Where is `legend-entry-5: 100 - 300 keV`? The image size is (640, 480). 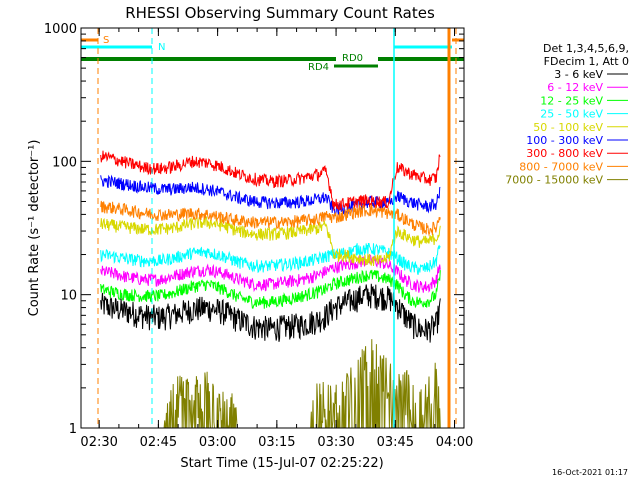 legend-entry-5: 100 - 300 keV is located at coordinates (564, 140).